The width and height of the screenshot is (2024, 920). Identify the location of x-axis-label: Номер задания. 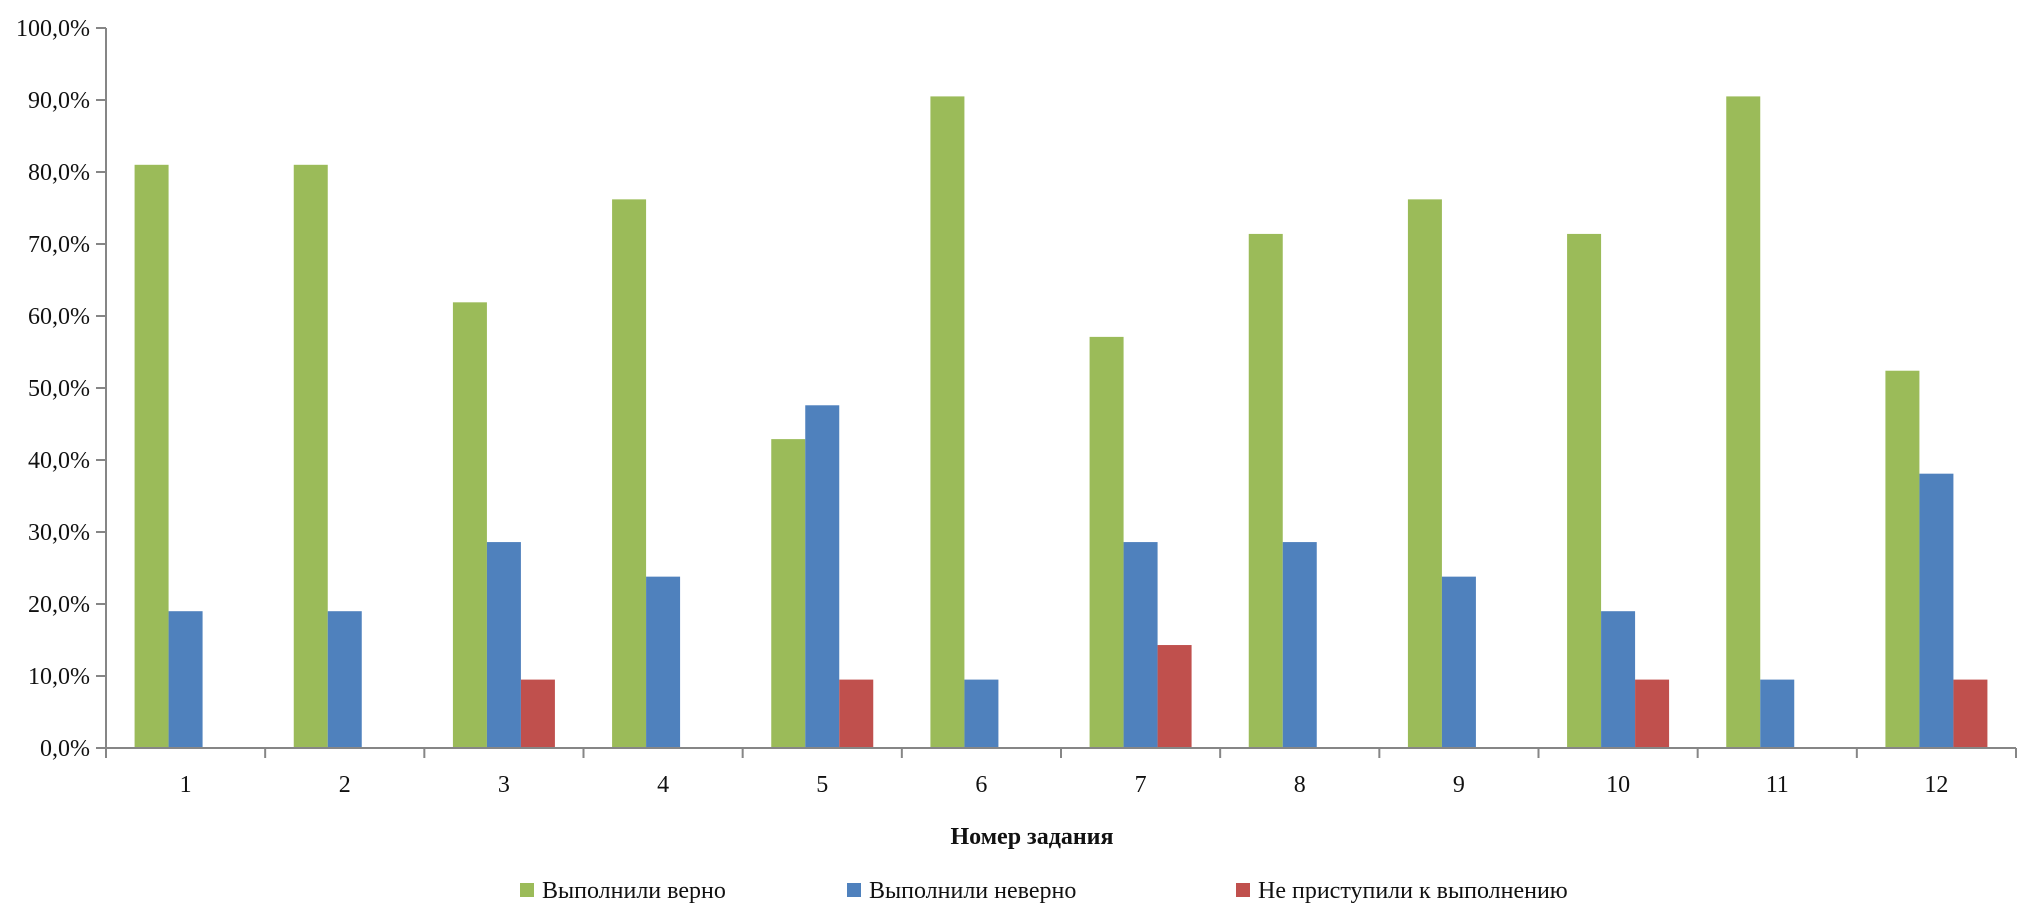
(1032, 837).